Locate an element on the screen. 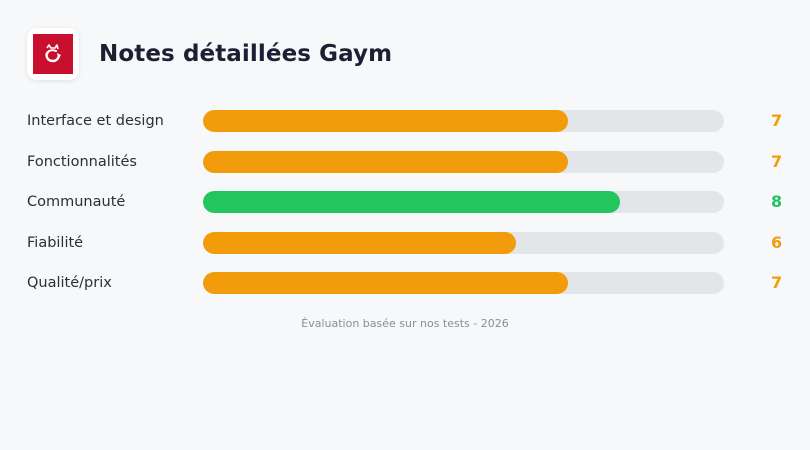  logo is located at coordinates (53, 54).